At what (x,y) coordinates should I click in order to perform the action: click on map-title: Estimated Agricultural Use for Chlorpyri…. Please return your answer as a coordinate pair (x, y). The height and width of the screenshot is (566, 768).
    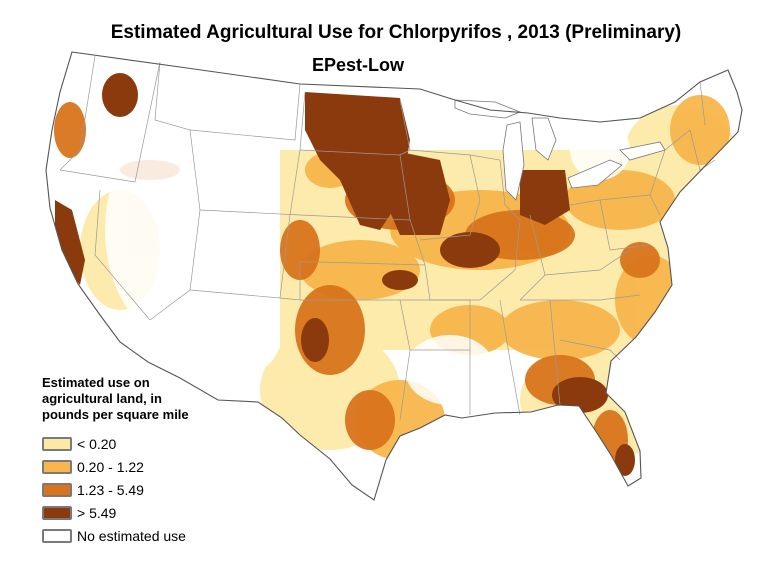
    Looking at the image, I should click on (396, 32).